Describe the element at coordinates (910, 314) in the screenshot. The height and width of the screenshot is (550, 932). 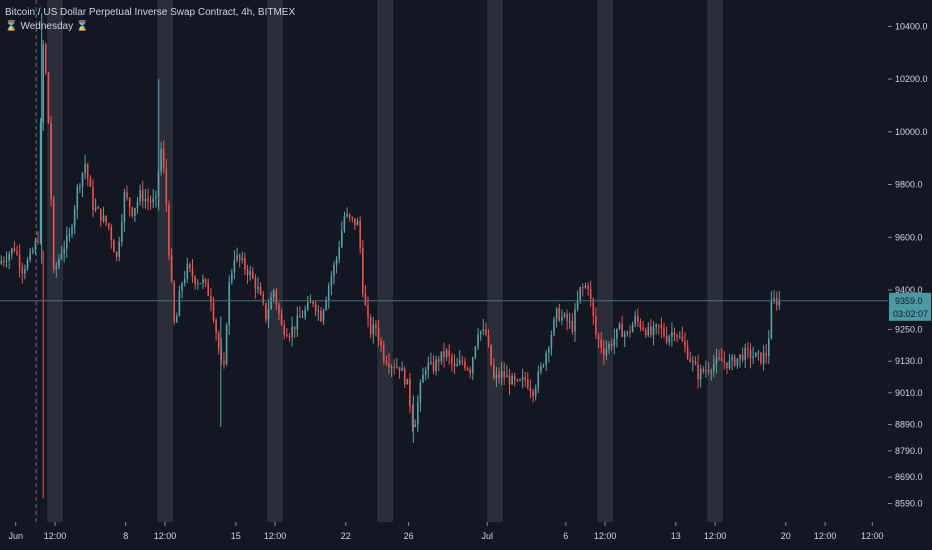
I see `bar-countdown: 03:02:07` at that location.